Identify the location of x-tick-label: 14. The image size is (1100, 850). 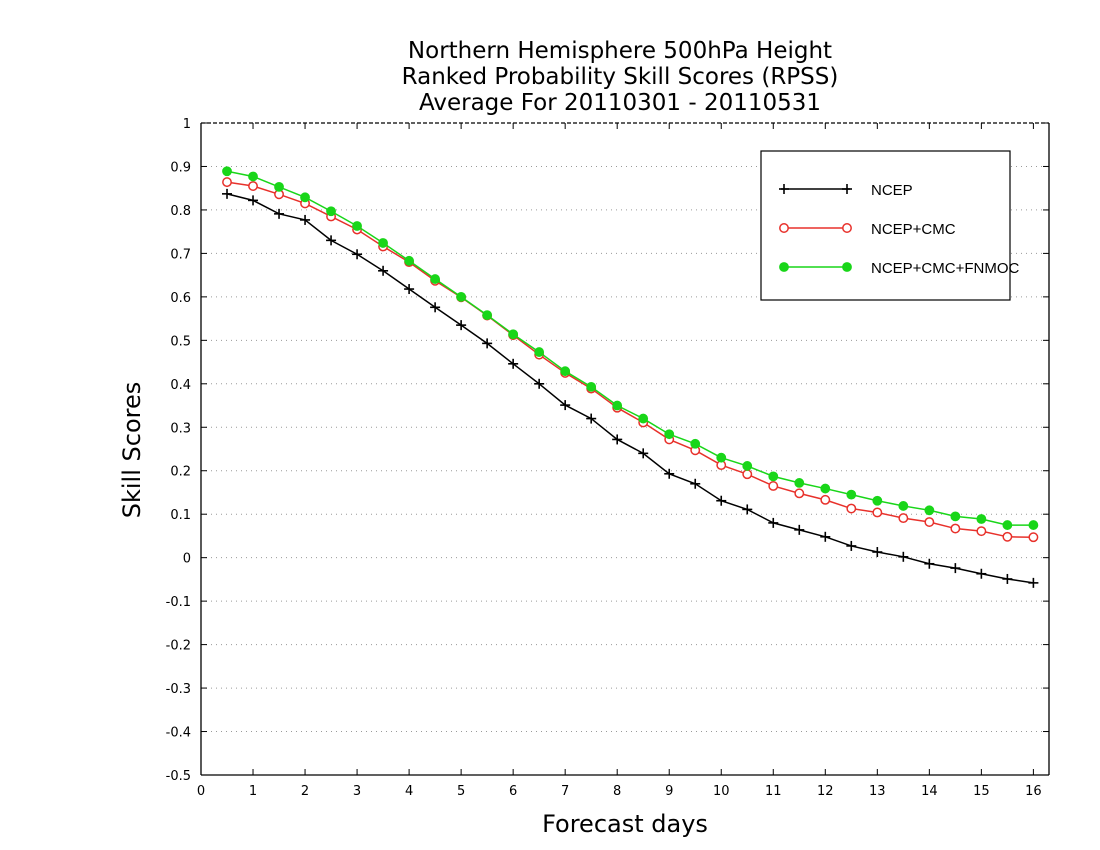
(929, 791).